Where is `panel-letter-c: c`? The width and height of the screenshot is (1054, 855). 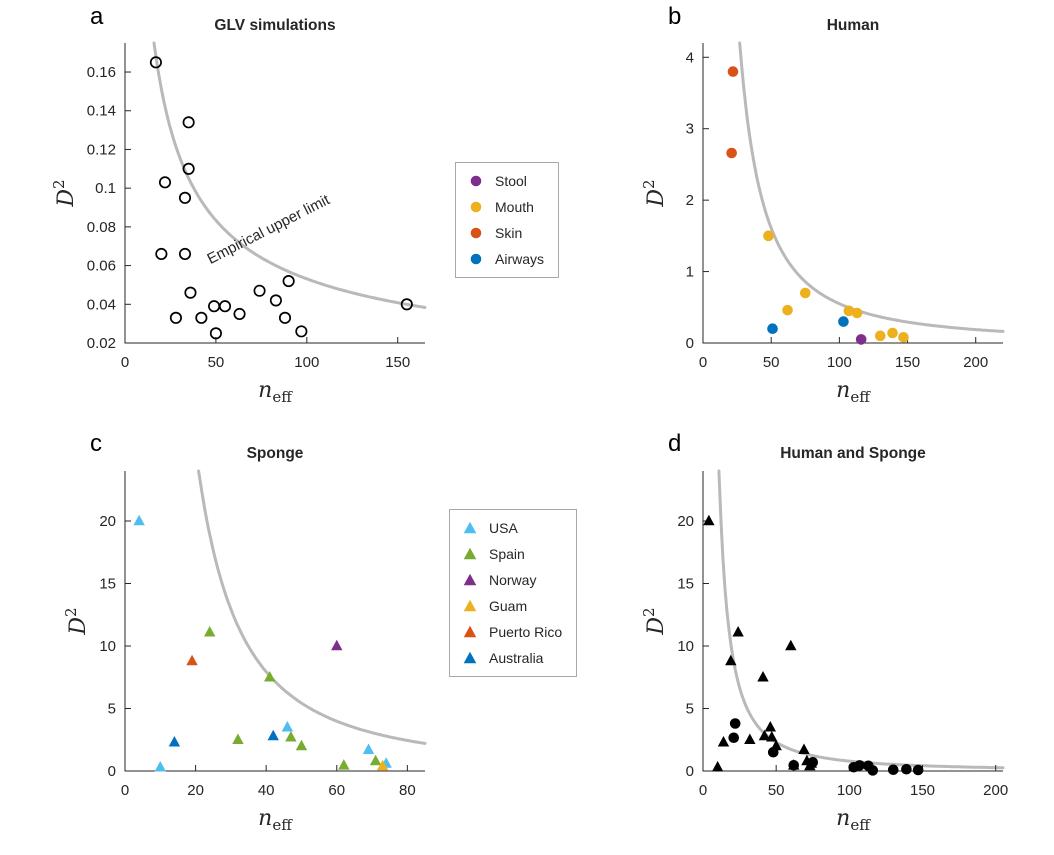
panel-letter-c: c is located at coordinates (96, 443).